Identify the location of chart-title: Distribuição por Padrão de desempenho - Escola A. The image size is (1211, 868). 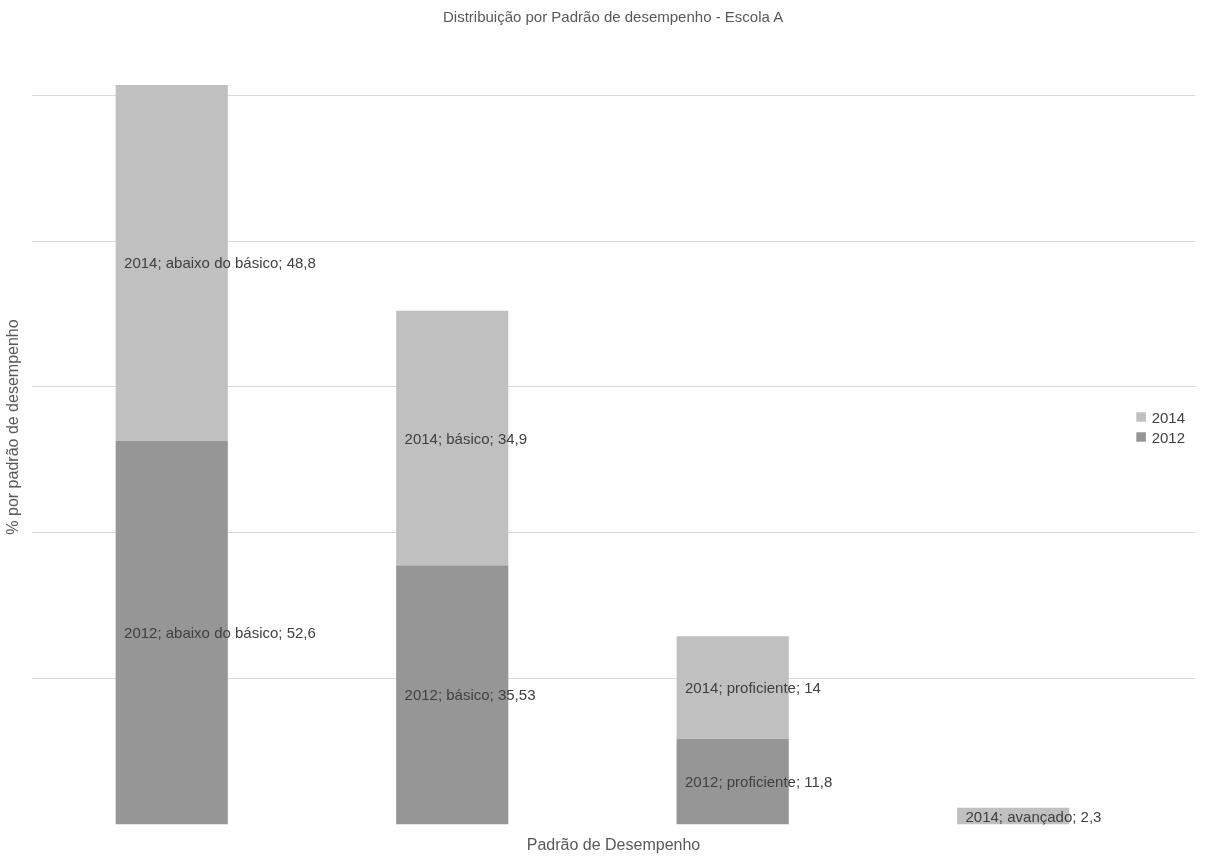
(613, 16).